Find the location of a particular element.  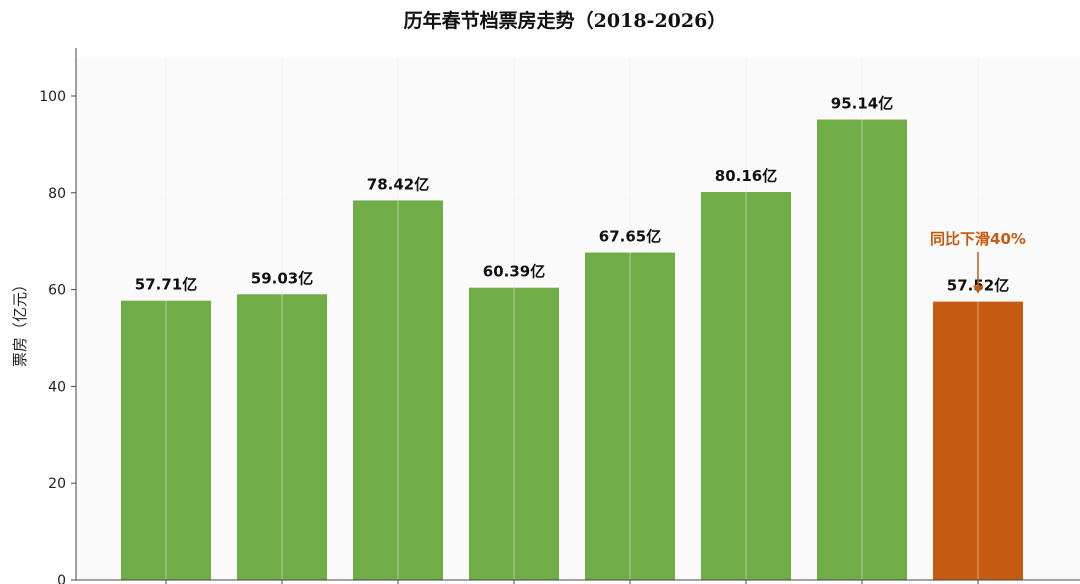

annotation-arrow-head is located at coordinates (978, 289).